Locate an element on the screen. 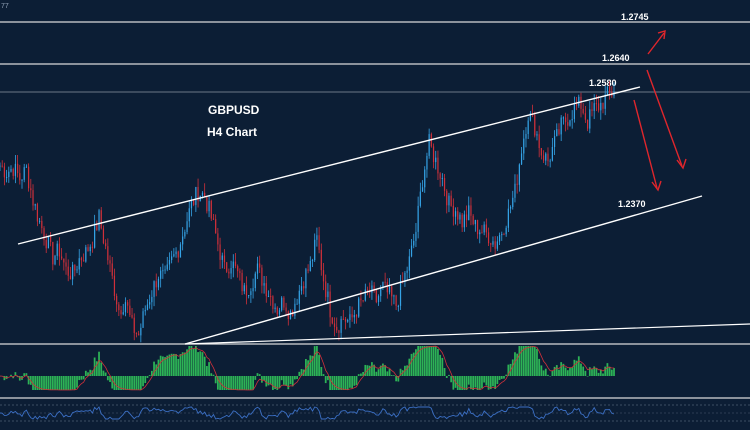 The image size is (750, 430). histogram-panel is located at coordinates (307, 368).